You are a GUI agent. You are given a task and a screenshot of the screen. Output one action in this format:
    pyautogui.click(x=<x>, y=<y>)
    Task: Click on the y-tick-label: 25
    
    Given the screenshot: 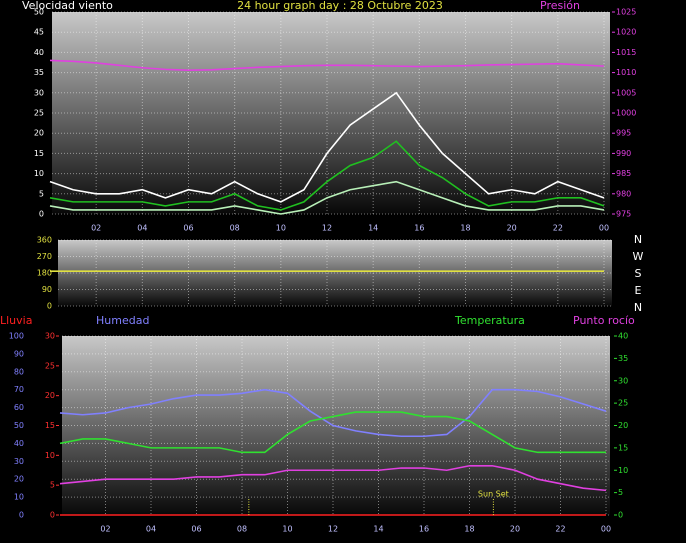 What is the action you would take?
    pyautogui.click(x=39, y=113)
    